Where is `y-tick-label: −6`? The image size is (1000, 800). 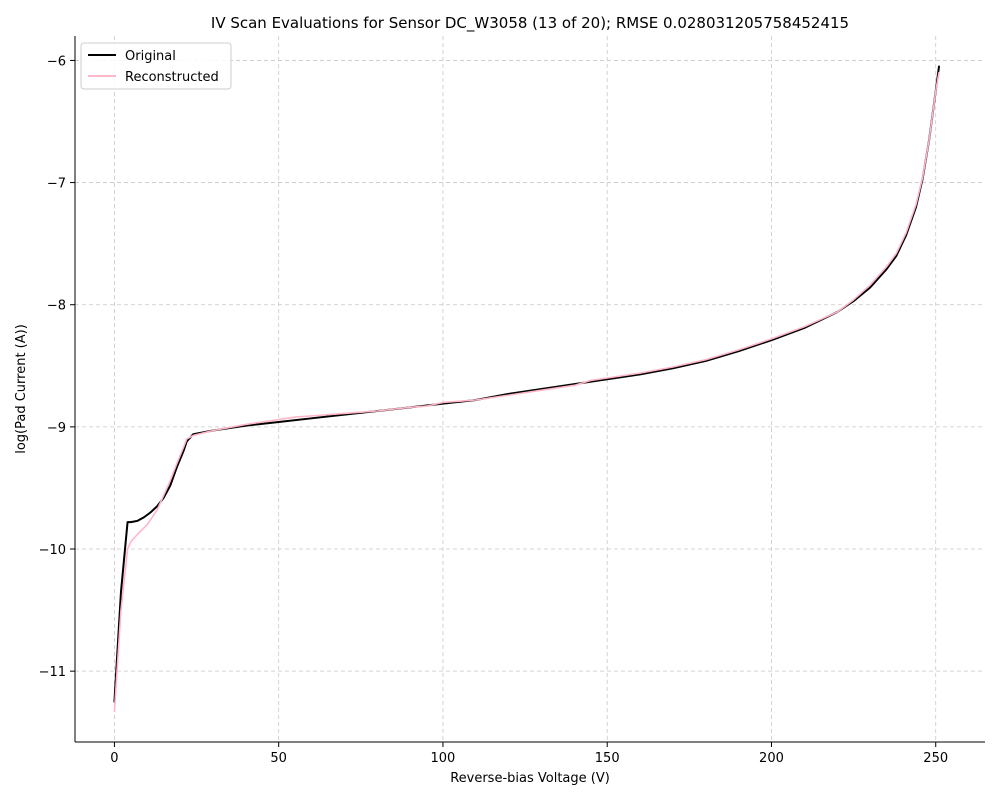
y-tick-label: −6 is located at coordinates (56, 61).